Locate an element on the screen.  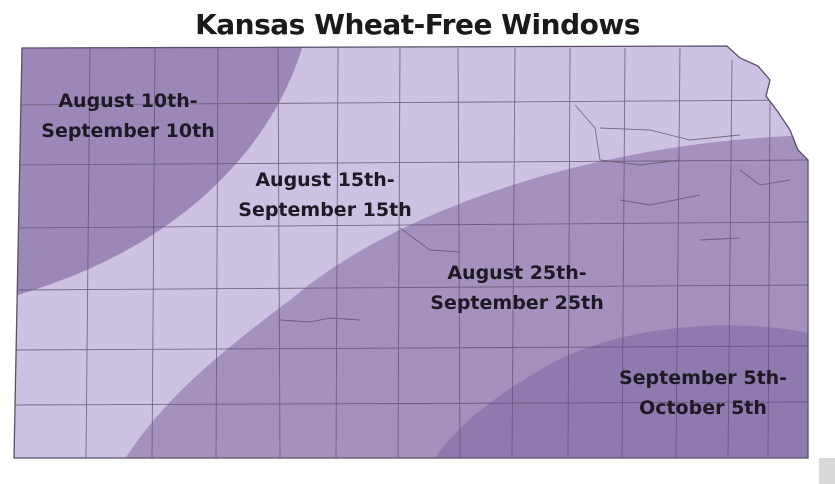
scrollbar-corner is located at coordinates (827, 471).